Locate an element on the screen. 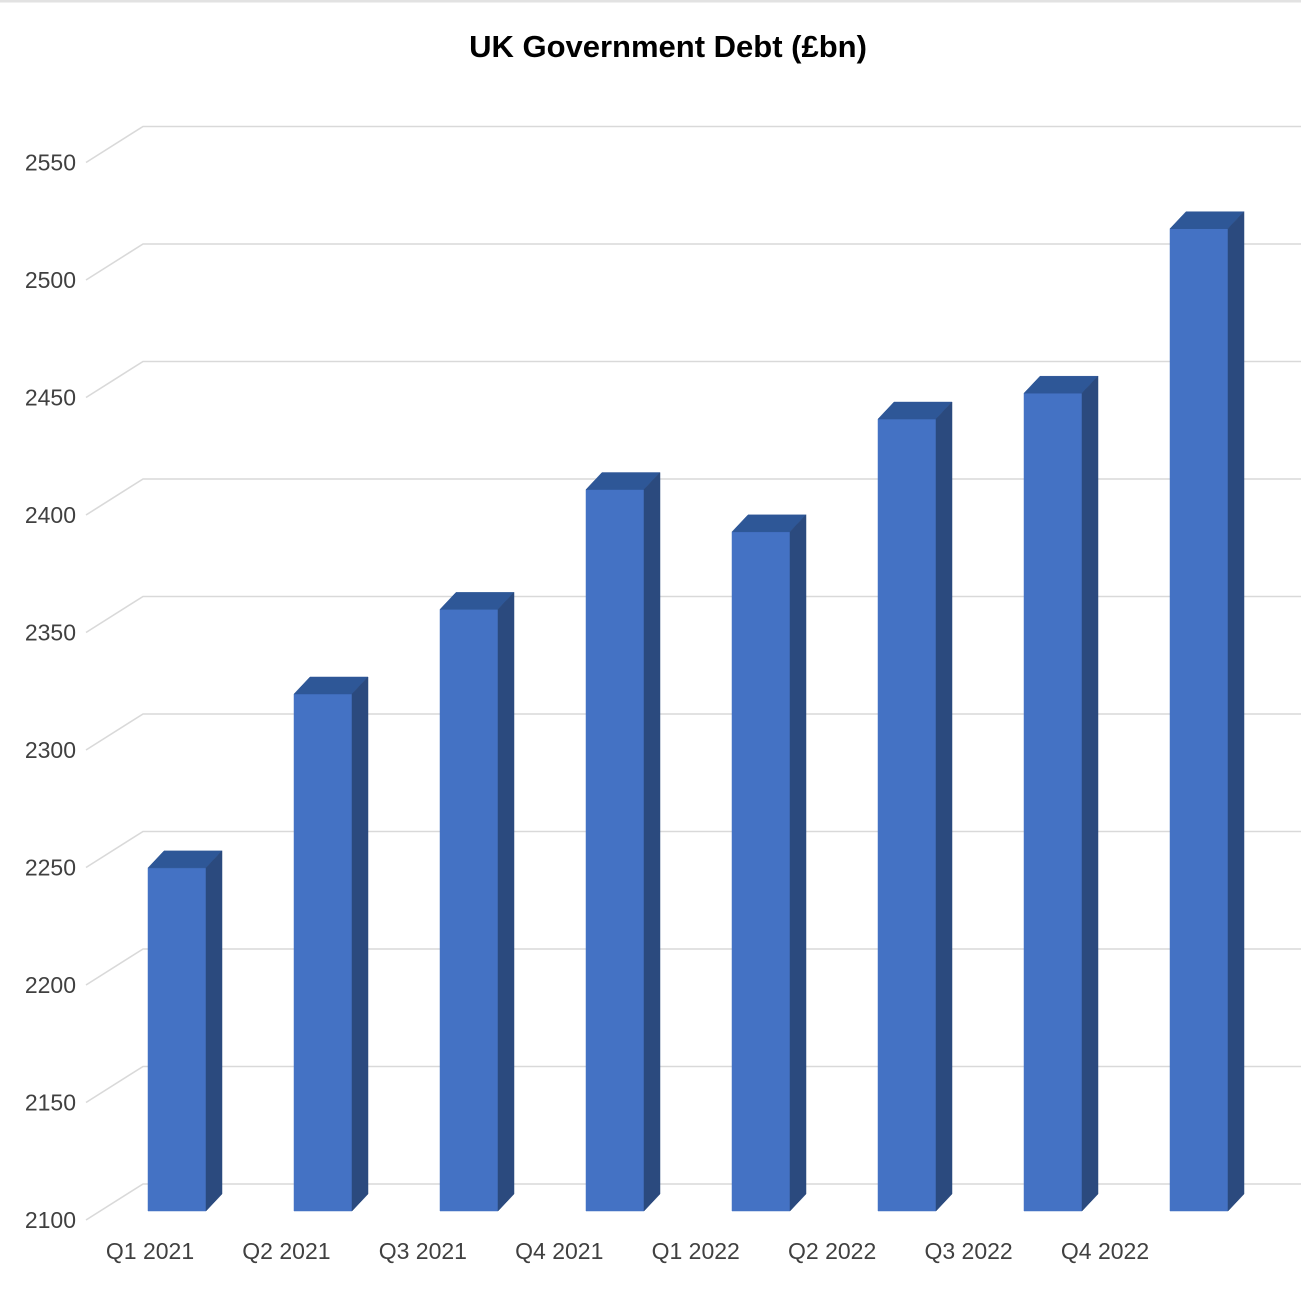 The height and width of the screenshot is (1300, 1301). bar-Q4 2022 is located at coordinates (1207, 711).